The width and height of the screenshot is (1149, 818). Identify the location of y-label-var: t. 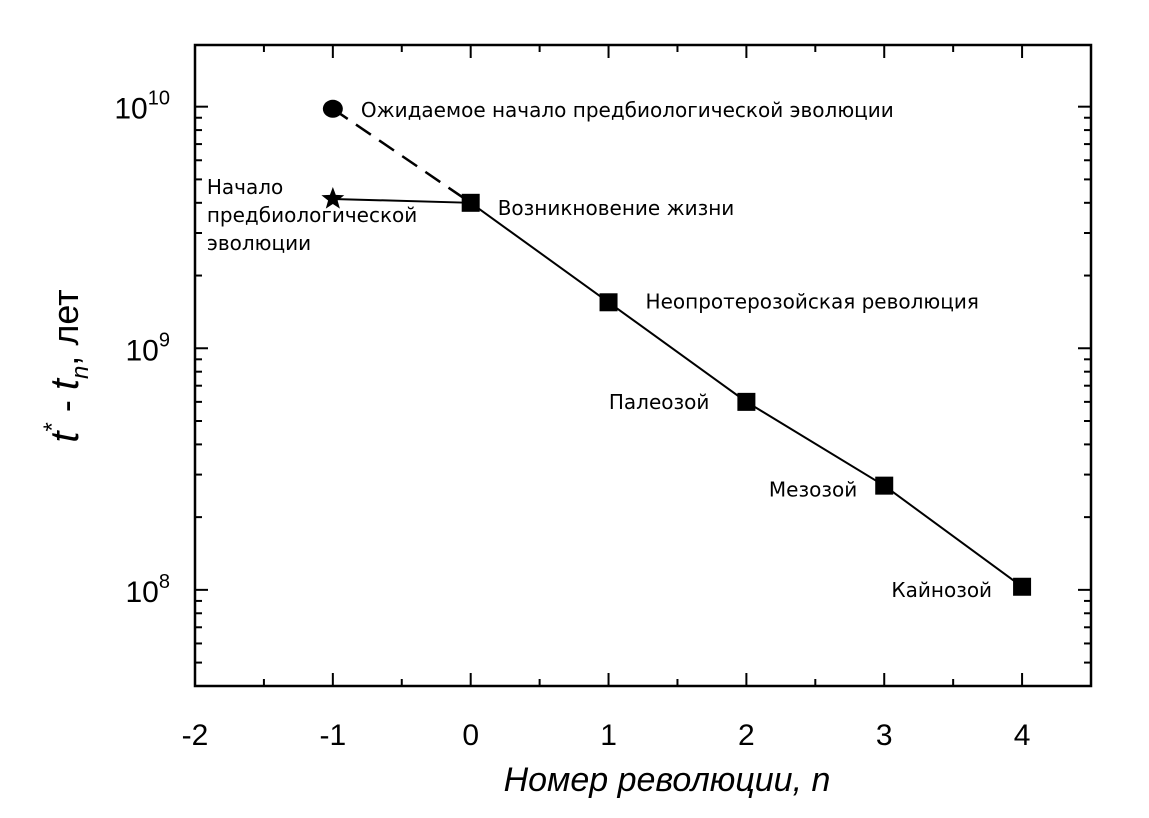
(65, 436).